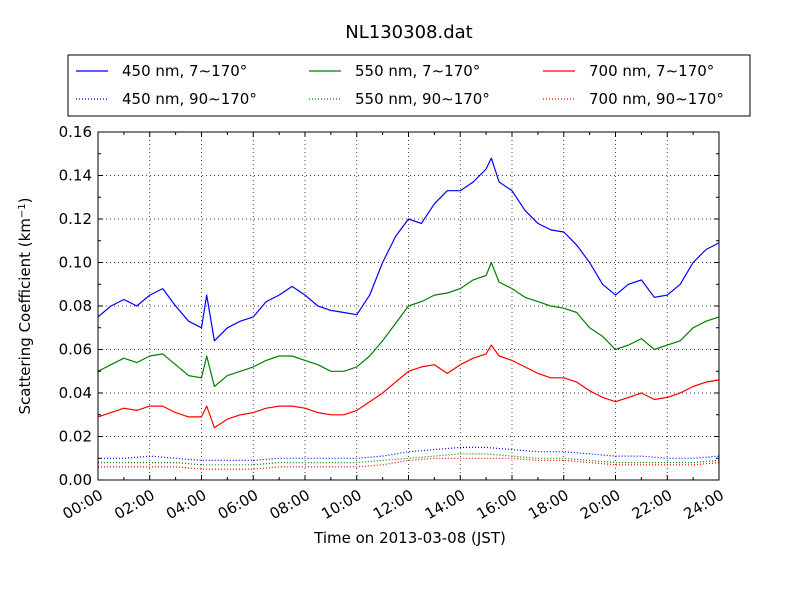 This screenshot has width=800, height=604. What do you see at coordinates (75, 306) in the screenshot?
I see `y-tick-label: 0.08` at bounding box center [75, 306].